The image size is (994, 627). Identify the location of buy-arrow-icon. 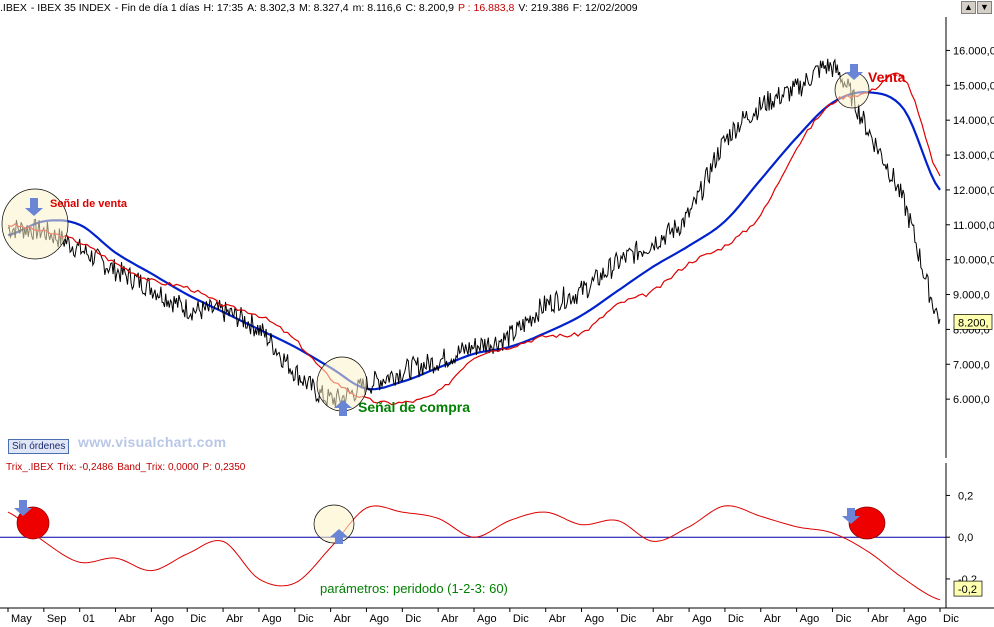
(343, 408).